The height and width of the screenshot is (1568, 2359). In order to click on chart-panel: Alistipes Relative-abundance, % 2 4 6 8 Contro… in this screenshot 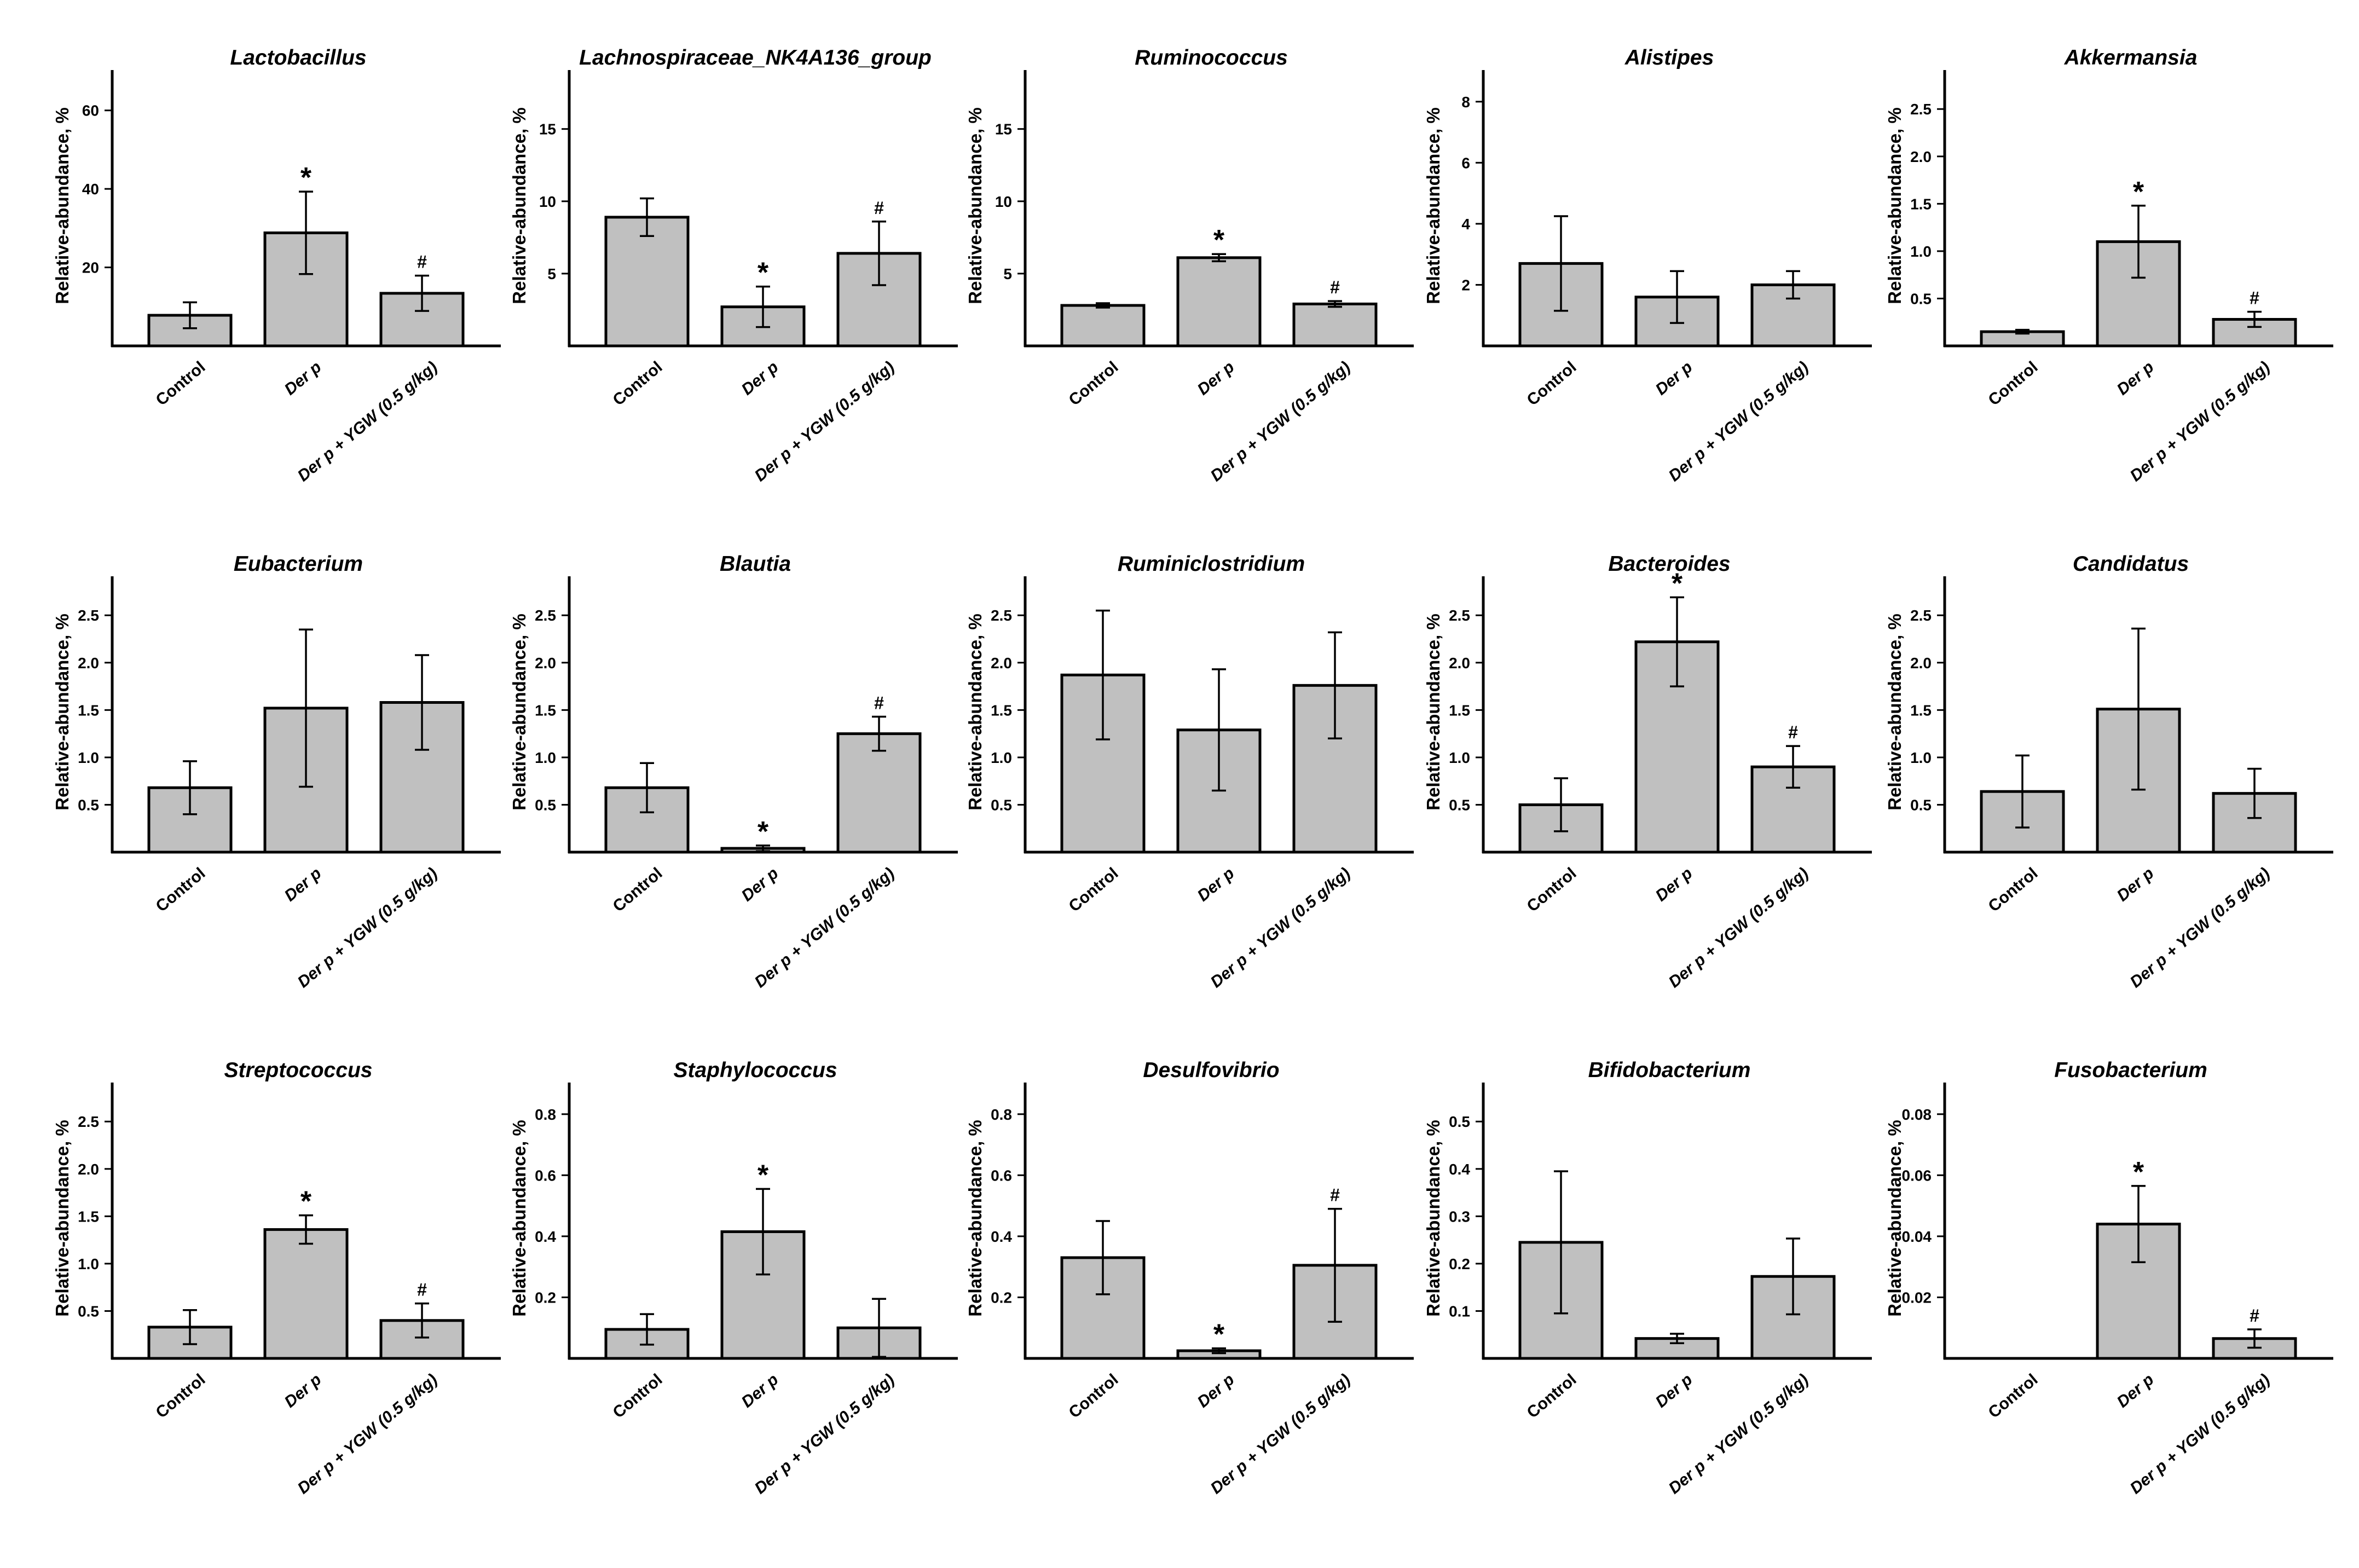, I will do `click(1648, 265)`.